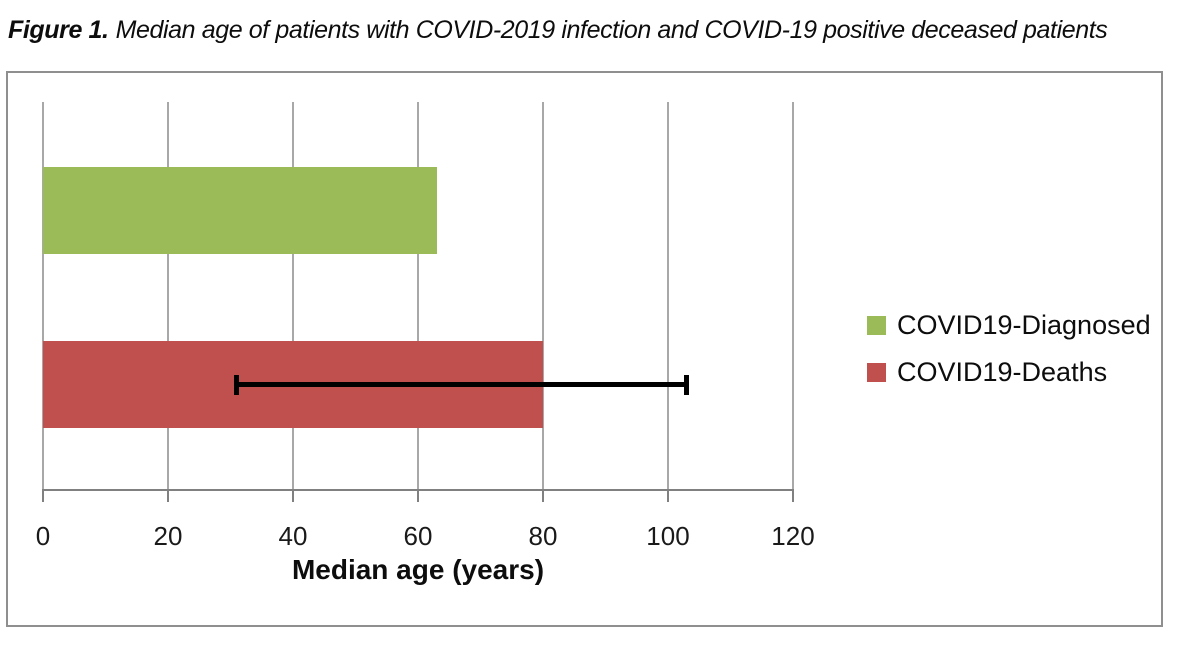  Describe the element at coordinates (793, 536) in the screenshot. I see `x-tick-label: 120` at that location.